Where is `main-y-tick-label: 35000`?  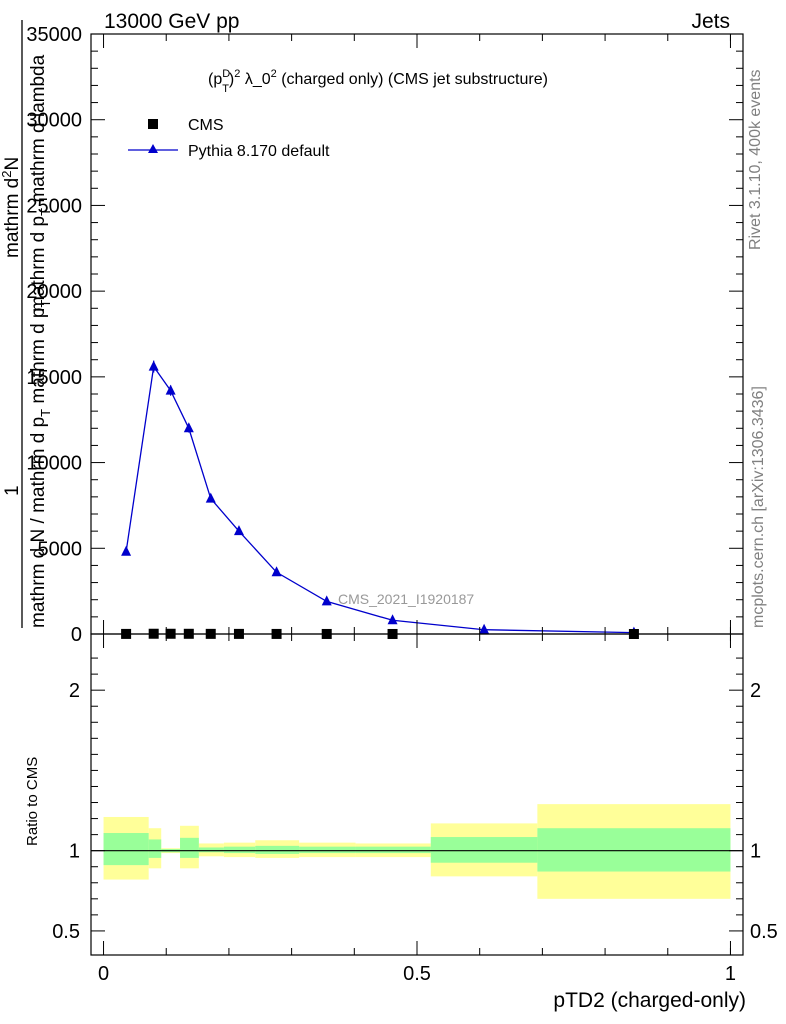 main-y-tick-label: 35000 is located at coordinates (54, 35).